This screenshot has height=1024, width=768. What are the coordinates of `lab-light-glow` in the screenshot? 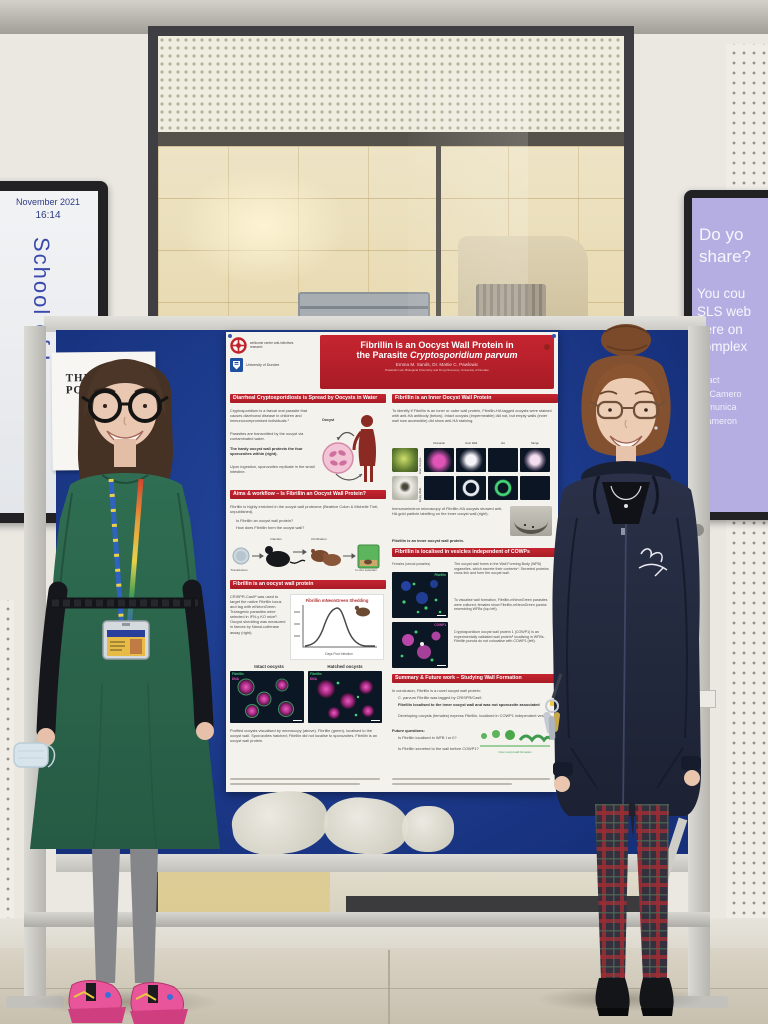 It's located at (263, 226).